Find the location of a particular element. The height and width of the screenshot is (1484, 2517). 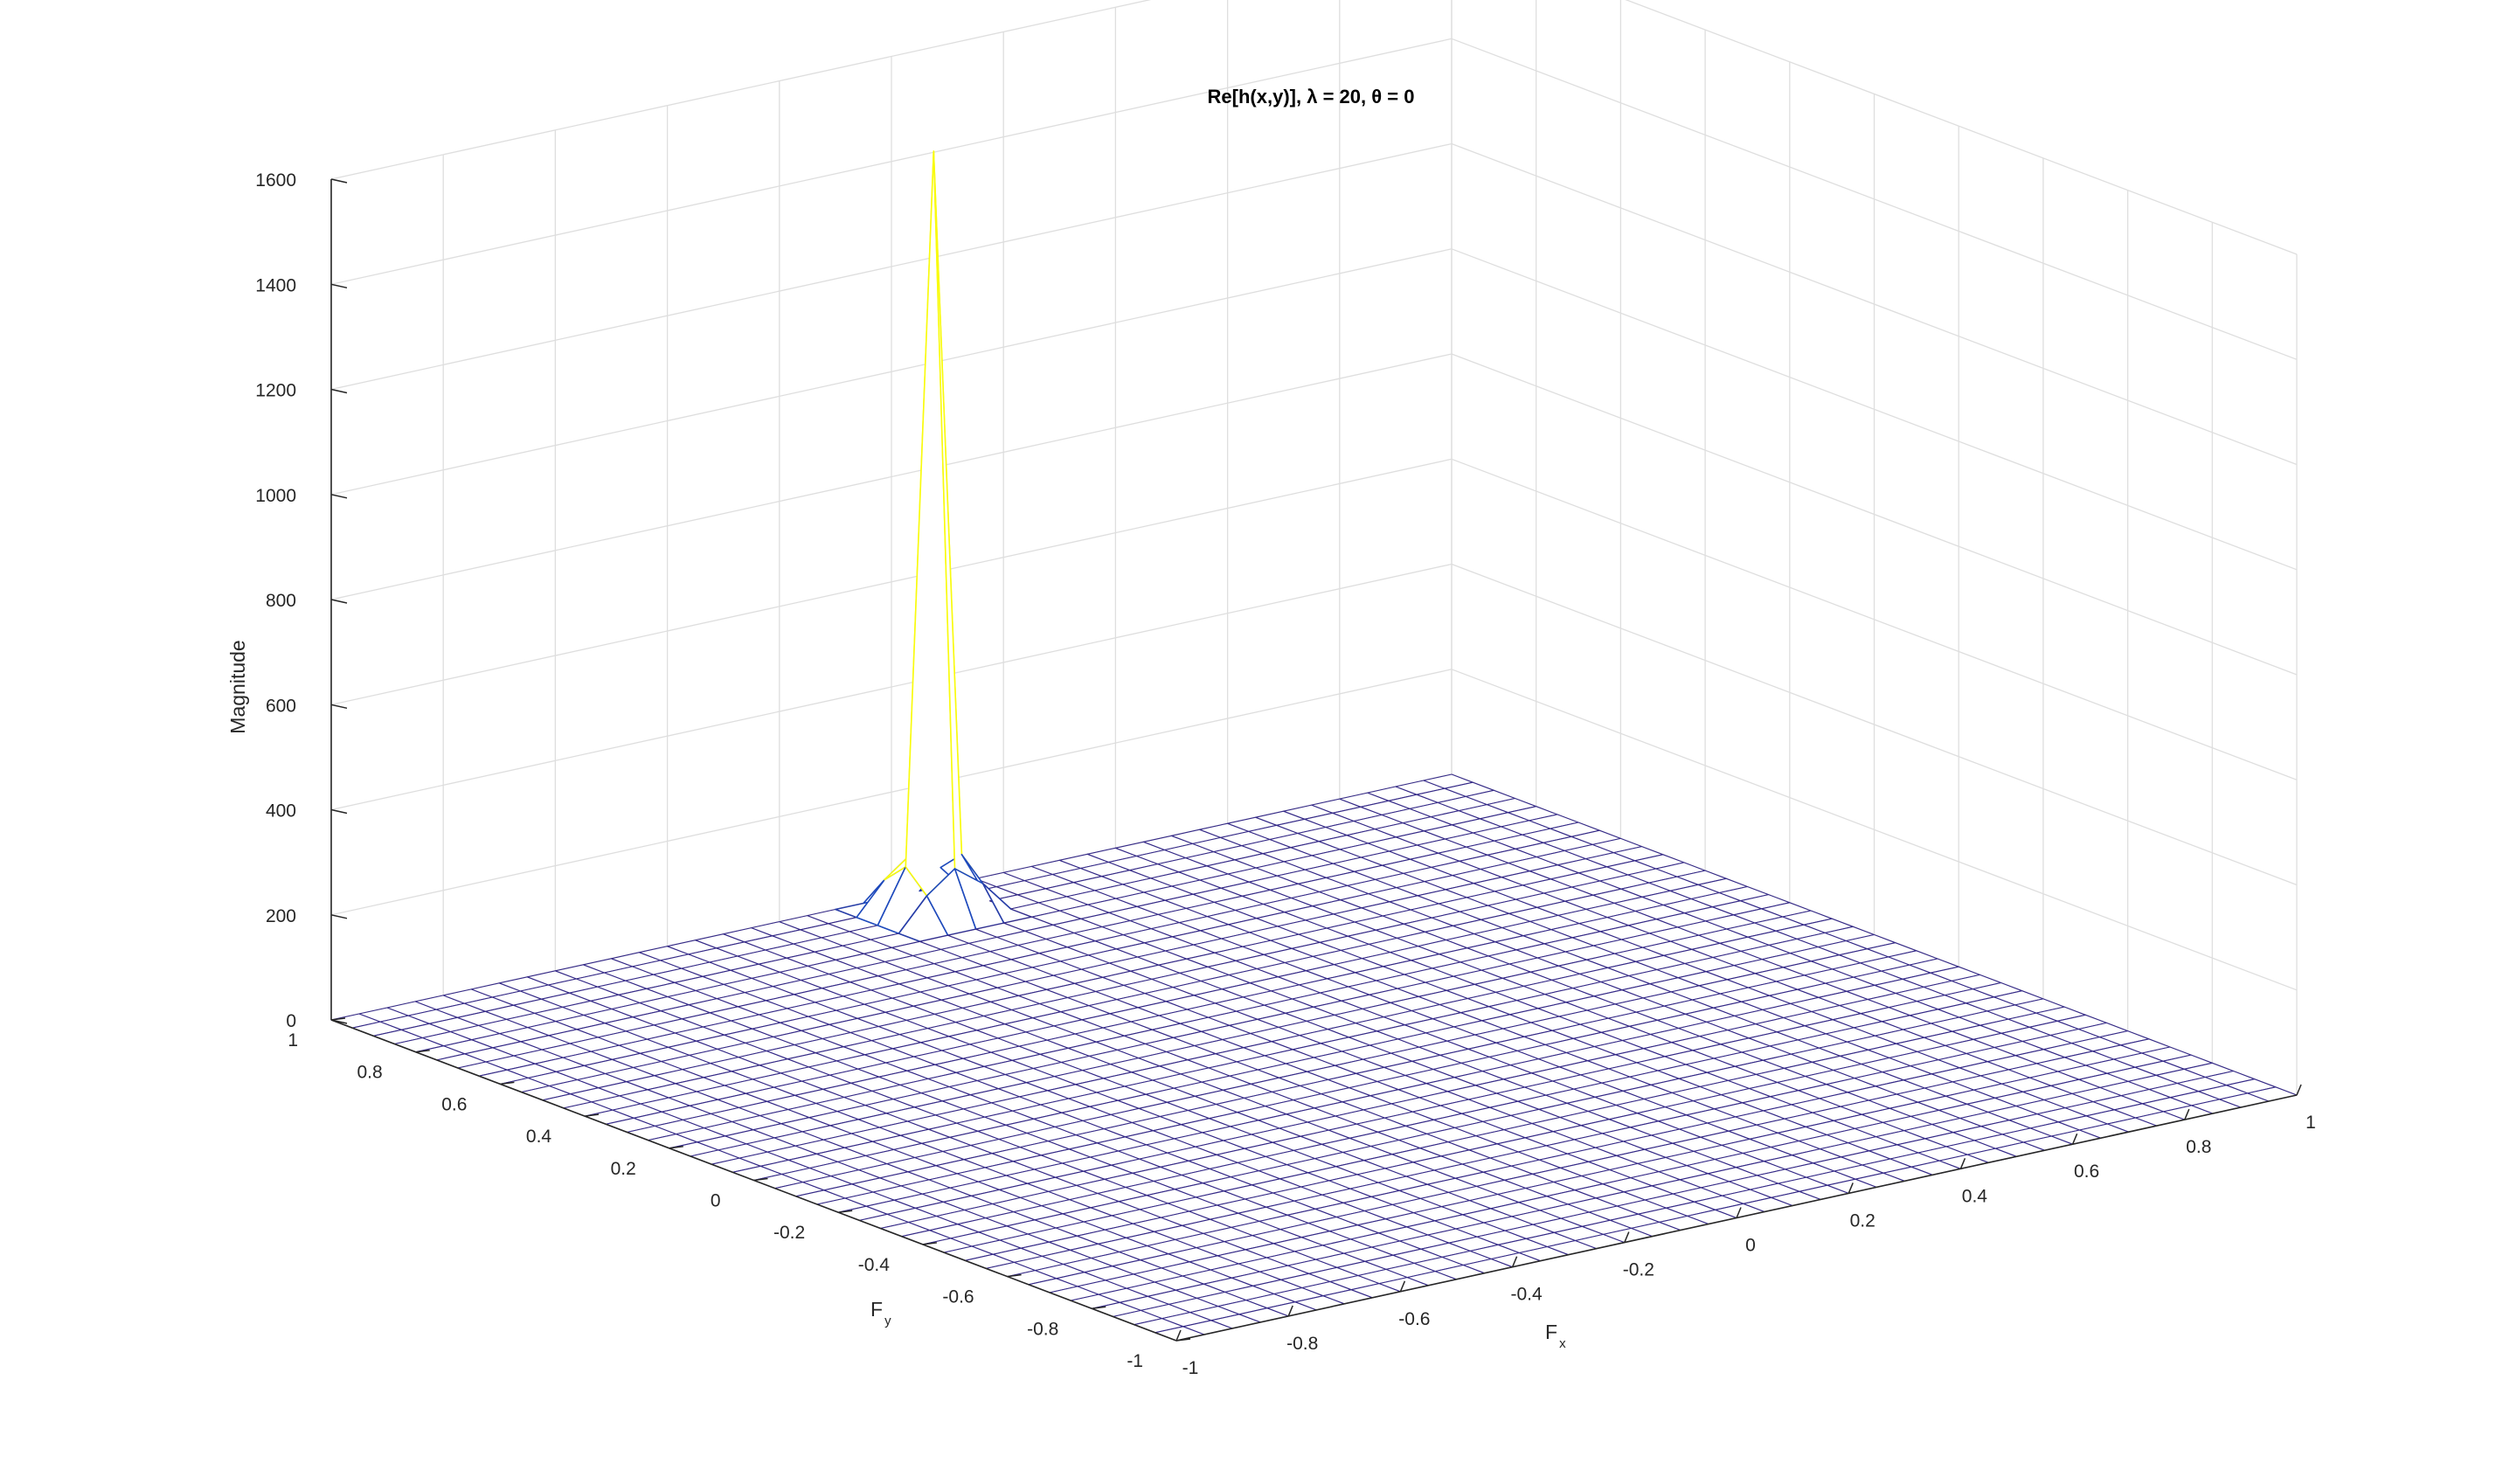

y-tick-label: 0.6 is located at coordinates (454, 1104).